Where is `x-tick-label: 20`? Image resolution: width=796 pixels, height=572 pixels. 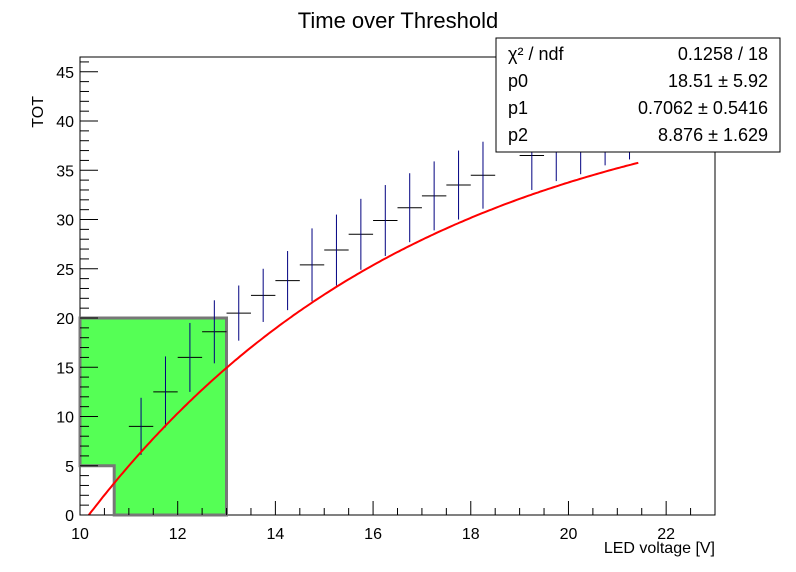
x-tick-label: 20 is located at coordinates (569, 534).